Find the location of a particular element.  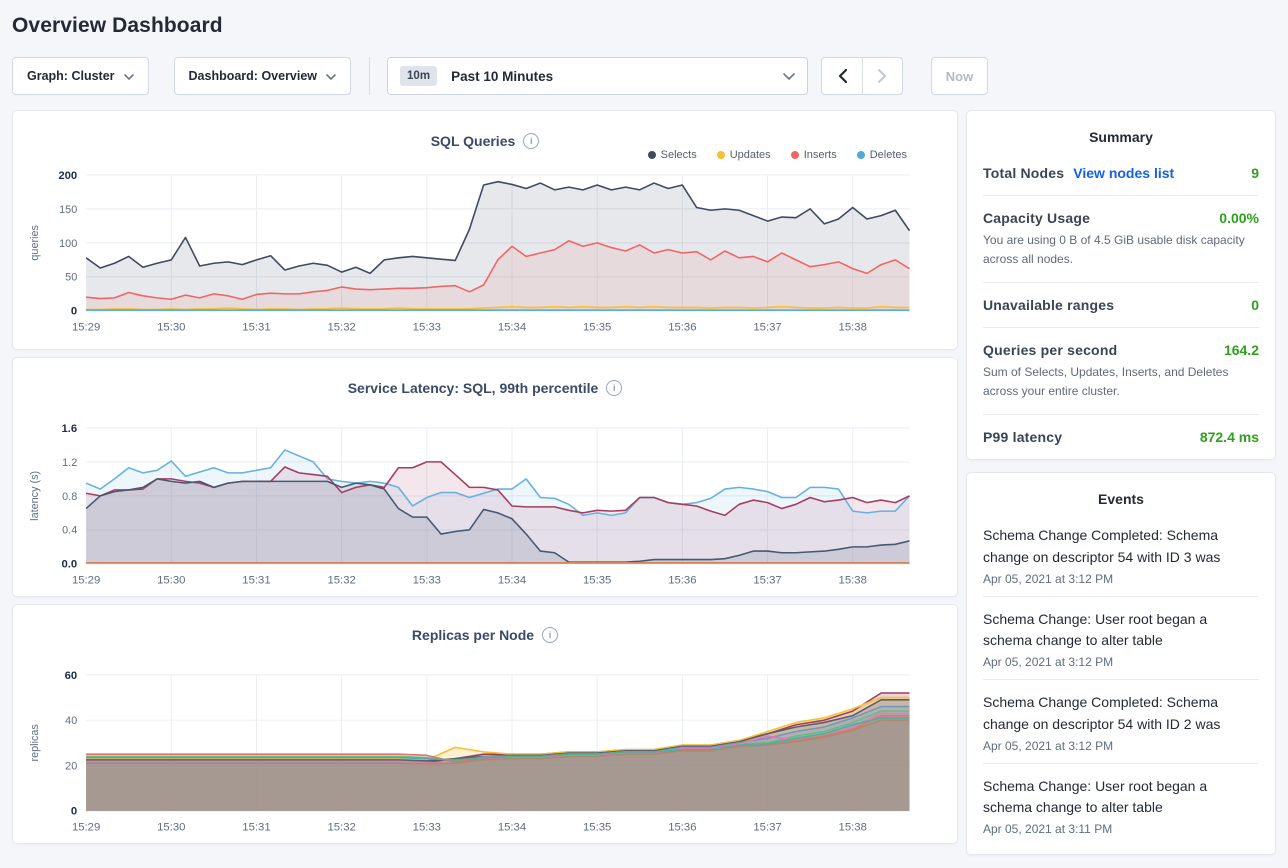

controls-divider is located at coordinates (370, 76).